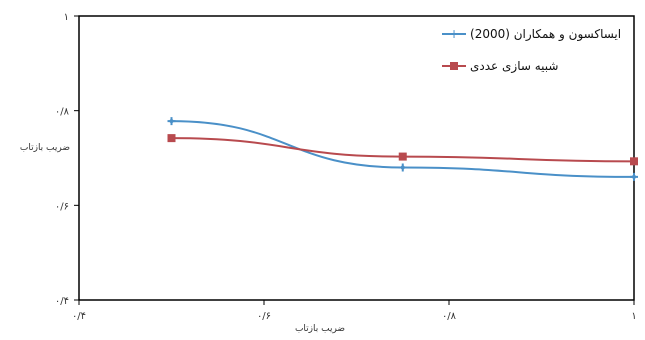  What do you see at coordinates (402, 149) in the screenshot?
I see `series-layer` at bounding box center [402, 149].